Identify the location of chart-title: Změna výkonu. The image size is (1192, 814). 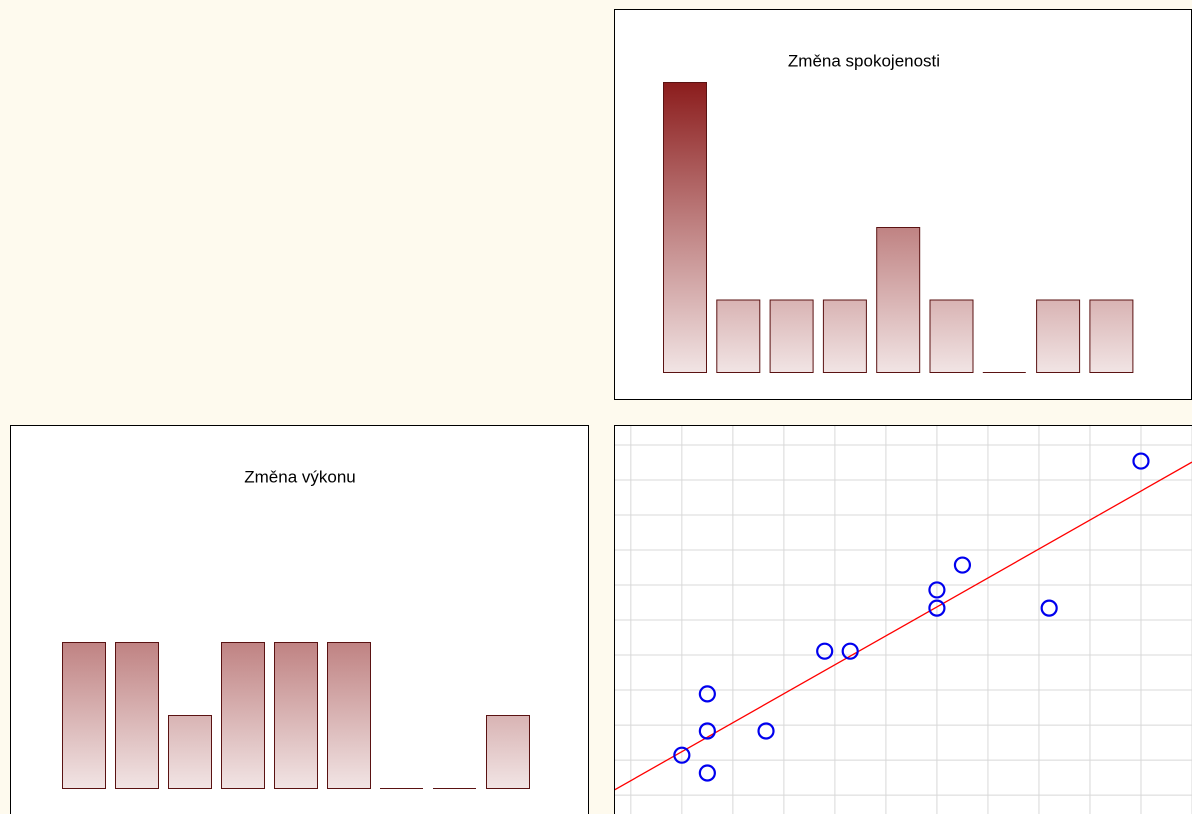
(300, 476).